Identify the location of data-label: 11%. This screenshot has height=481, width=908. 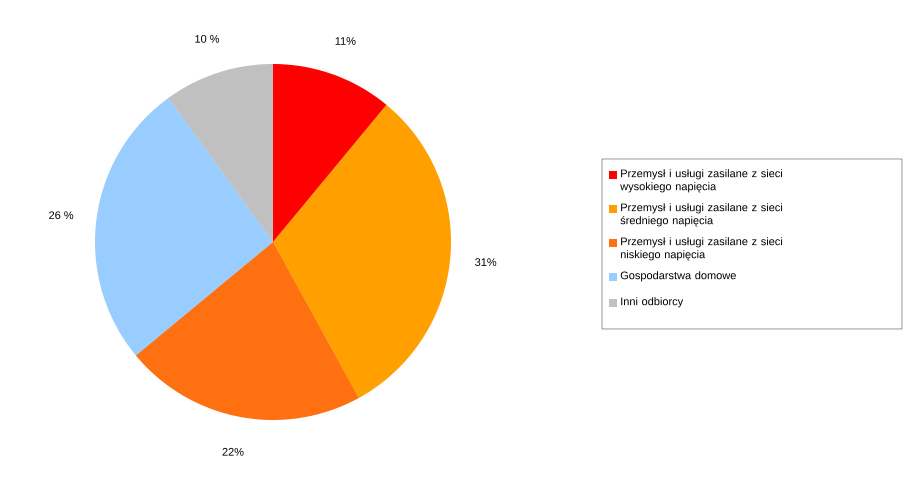
(346, 41).